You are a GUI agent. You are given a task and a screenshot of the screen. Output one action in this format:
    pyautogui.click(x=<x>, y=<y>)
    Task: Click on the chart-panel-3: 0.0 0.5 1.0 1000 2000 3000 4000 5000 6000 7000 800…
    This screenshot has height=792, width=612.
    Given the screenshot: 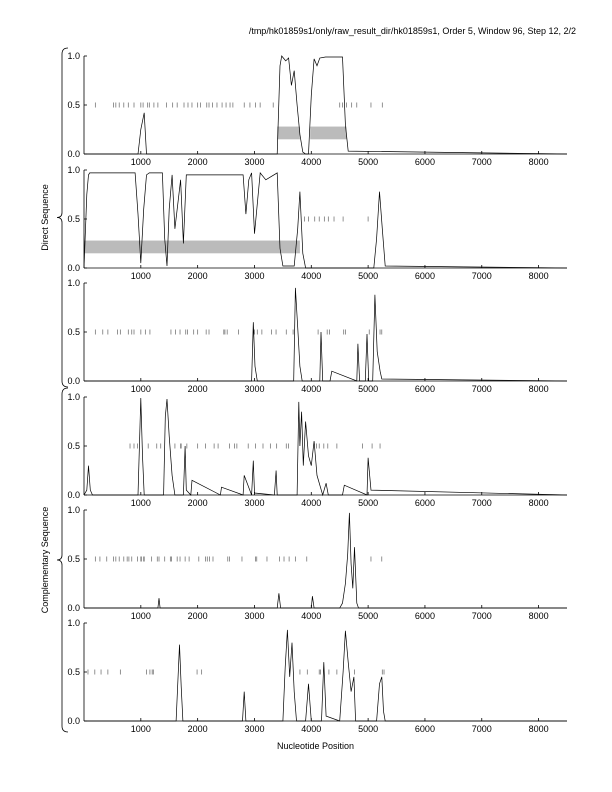 What is the action you would take?
    pyautogui.click(x=317, y=336)
    